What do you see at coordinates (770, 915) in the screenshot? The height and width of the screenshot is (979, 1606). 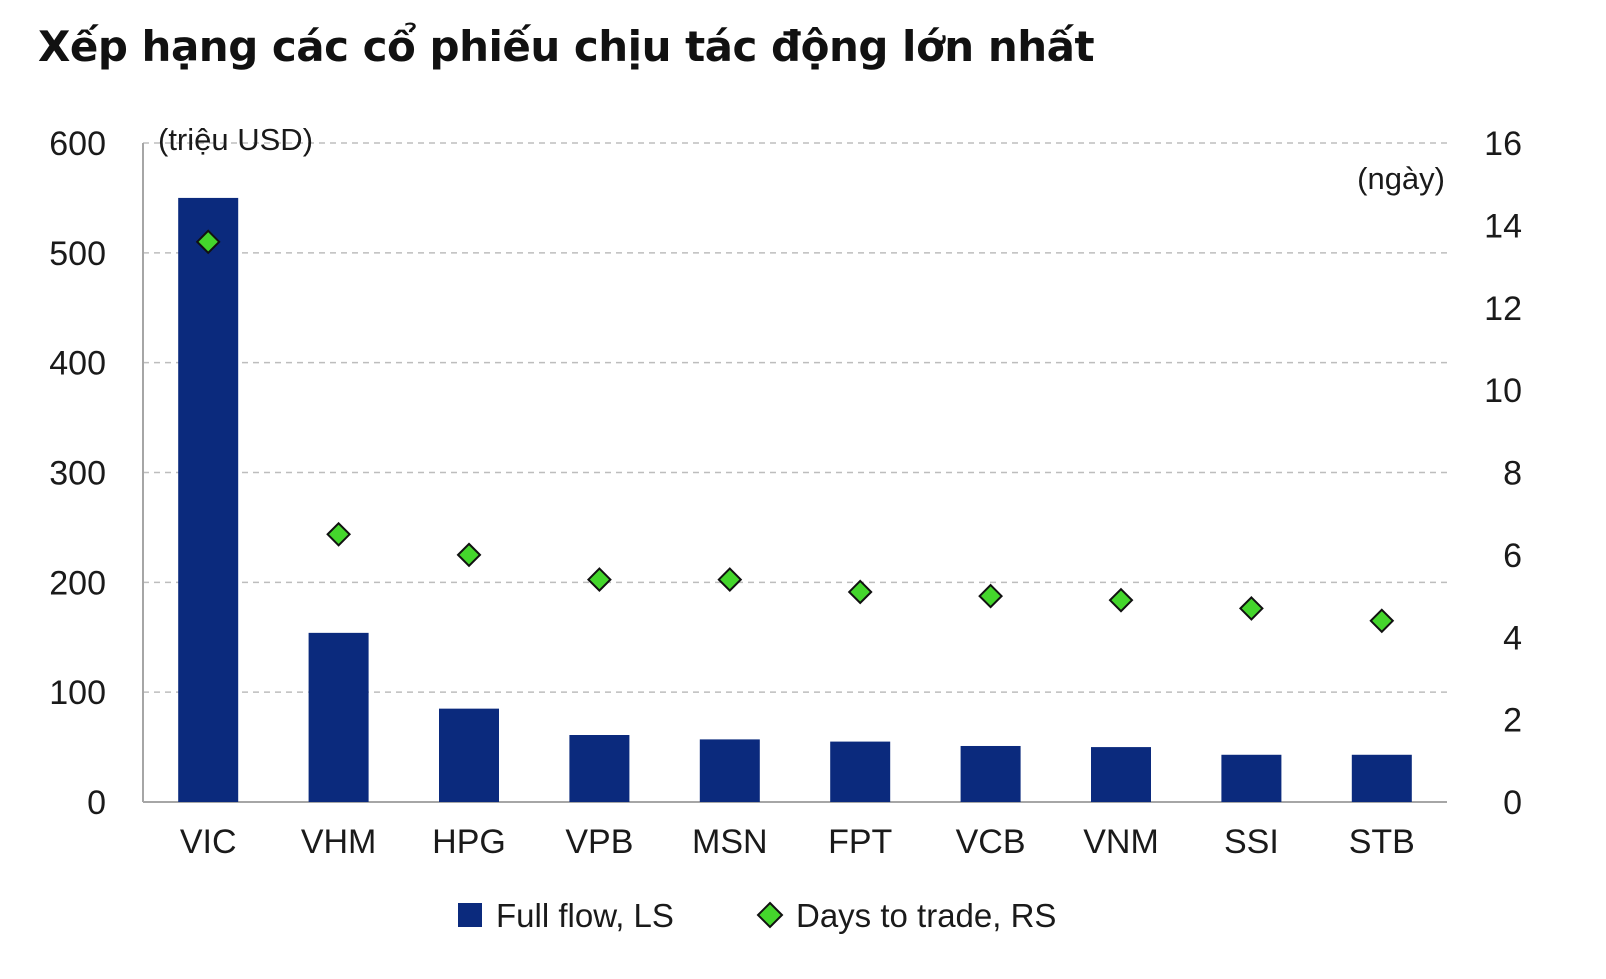 I see `legend-marker-swatch` at bounding box center [770, 915].